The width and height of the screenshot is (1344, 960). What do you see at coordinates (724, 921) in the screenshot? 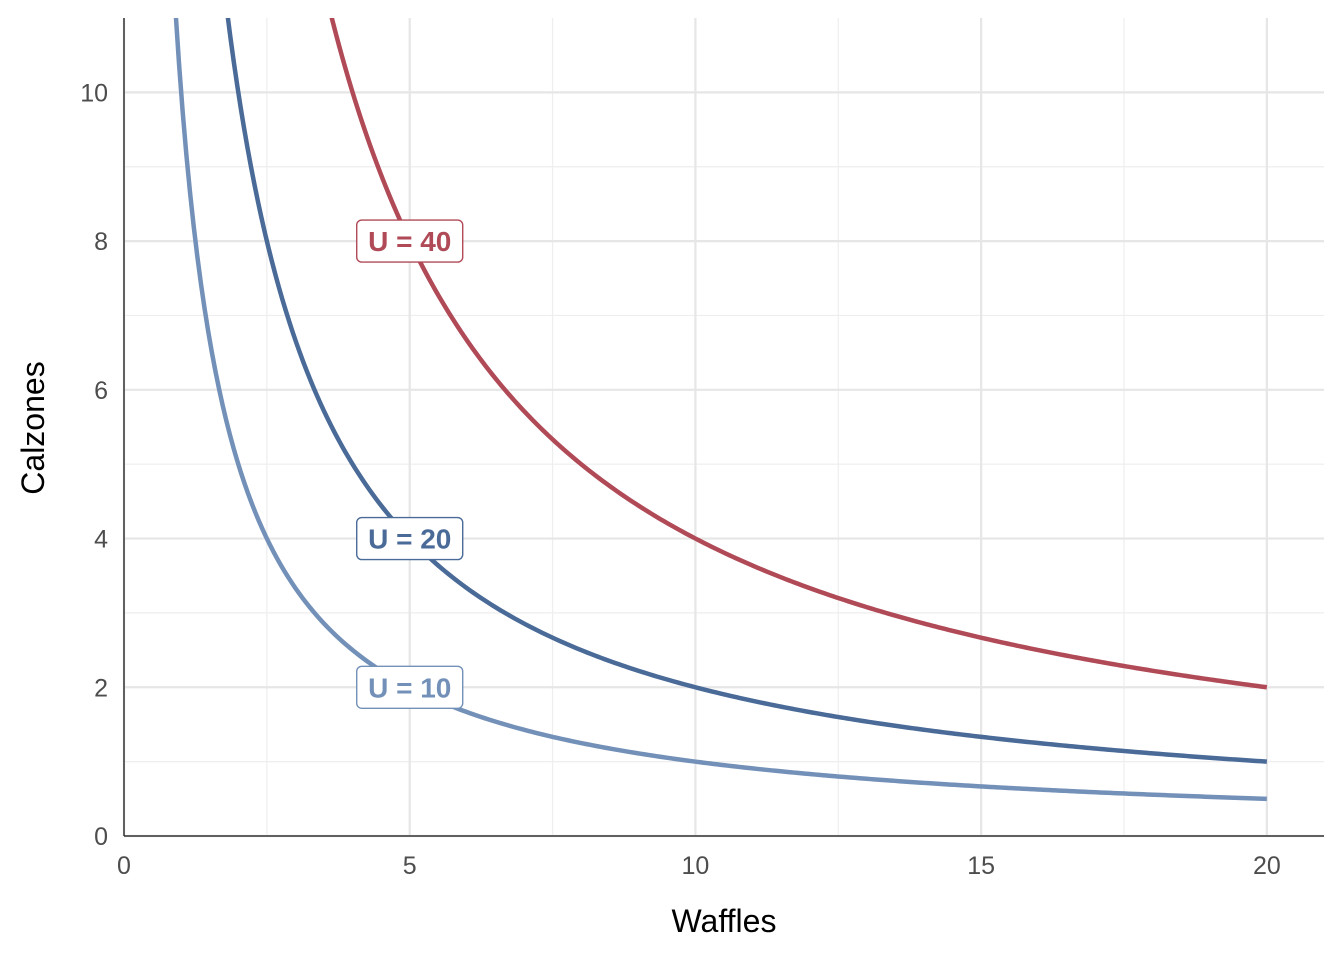
I see `x-axis-title: Waffles` at bounding box center [724, 921].